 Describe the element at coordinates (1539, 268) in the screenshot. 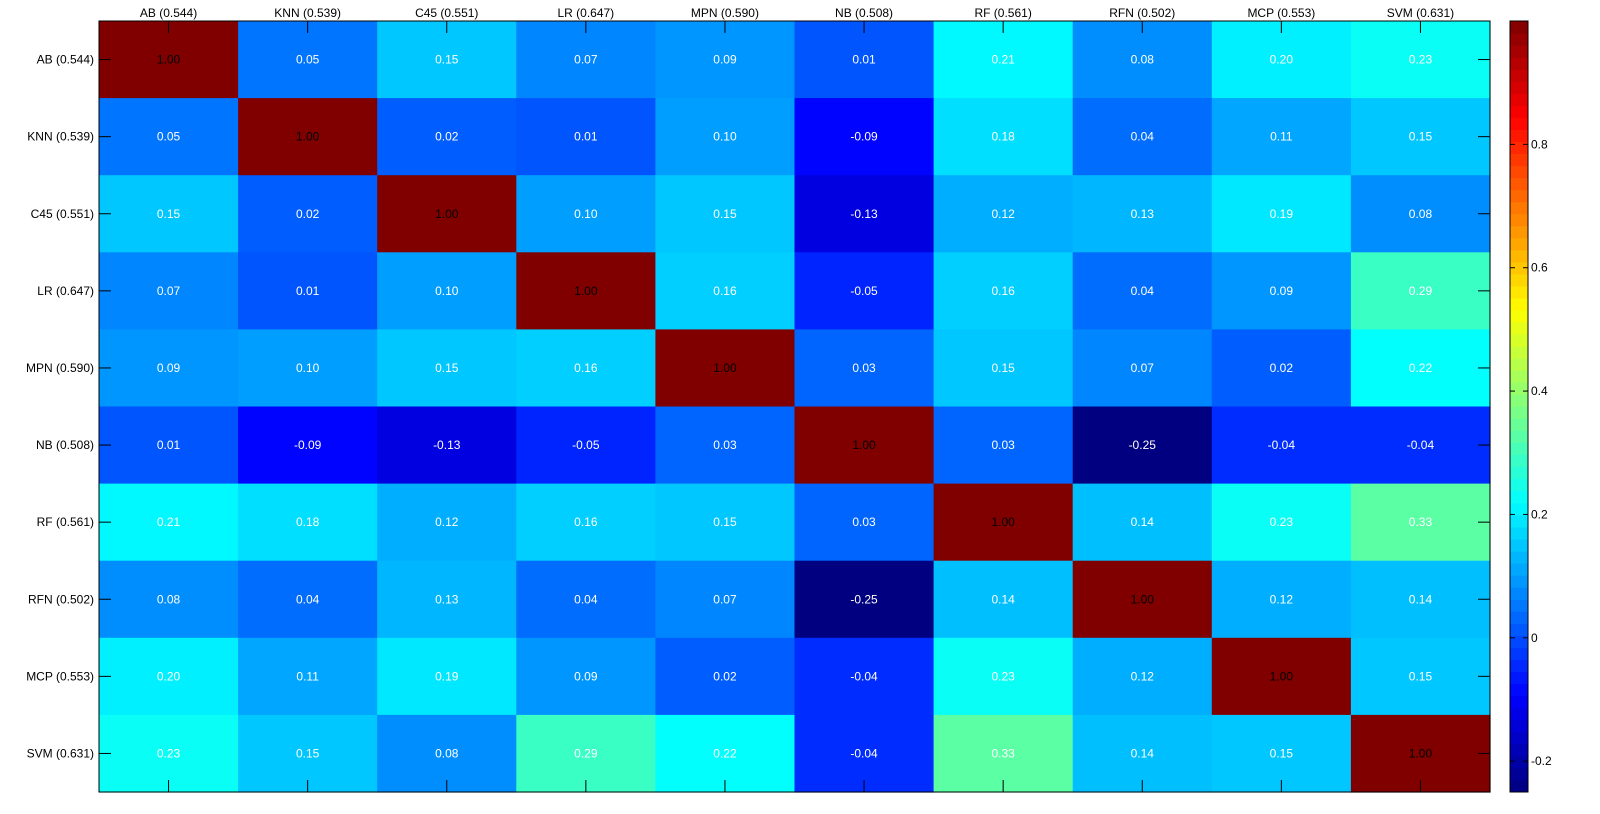

I see `colorbar-tick-label: 0.6` at that location.